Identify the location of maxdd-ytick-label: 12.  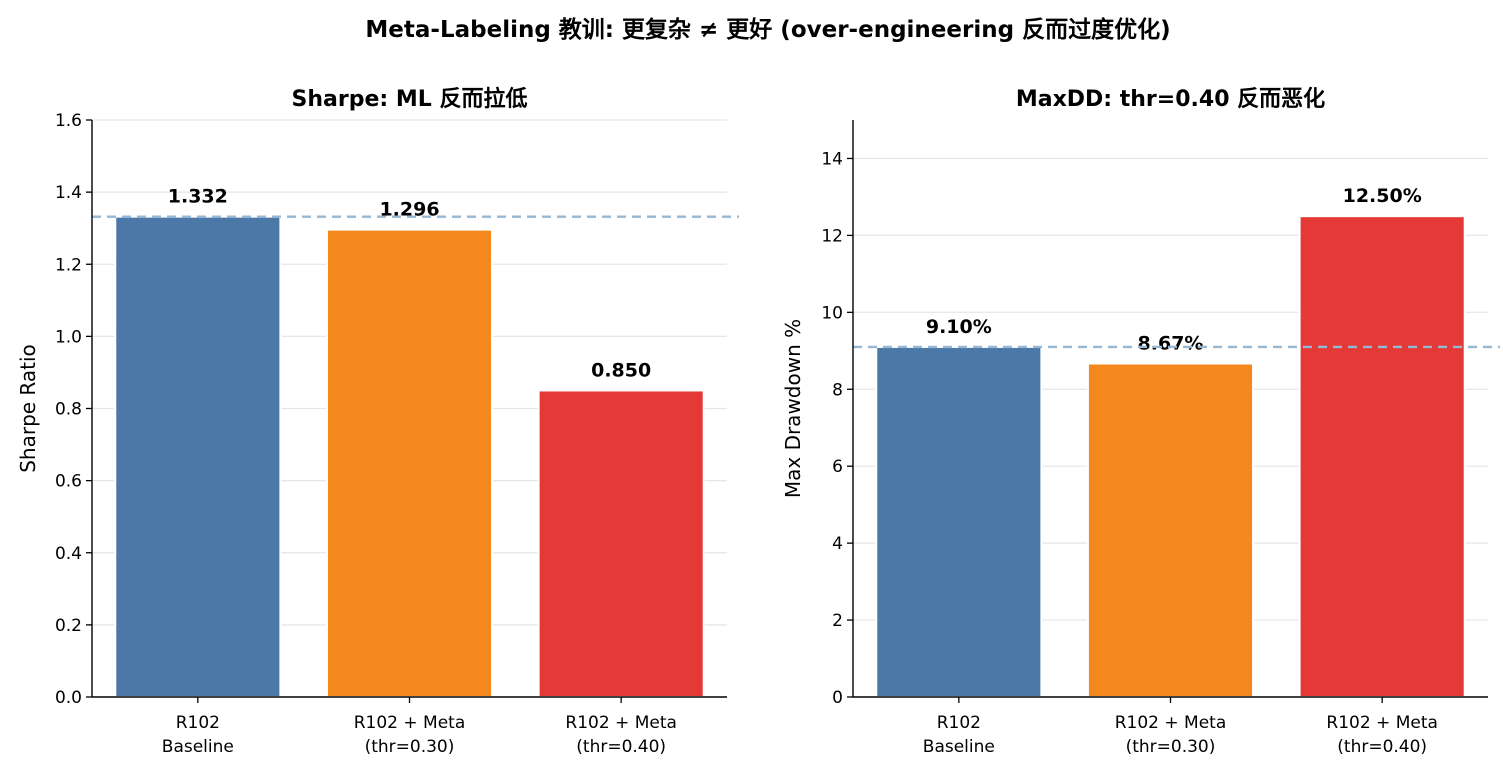
(832, 236).